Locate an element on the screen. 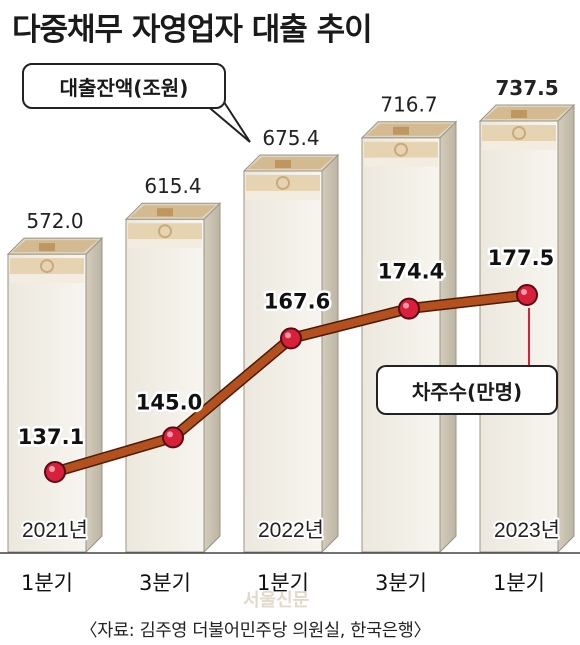 The width and height of the screenshot is (580, 645). line-value-label: 145.0 is located at coordinates (169, 402).